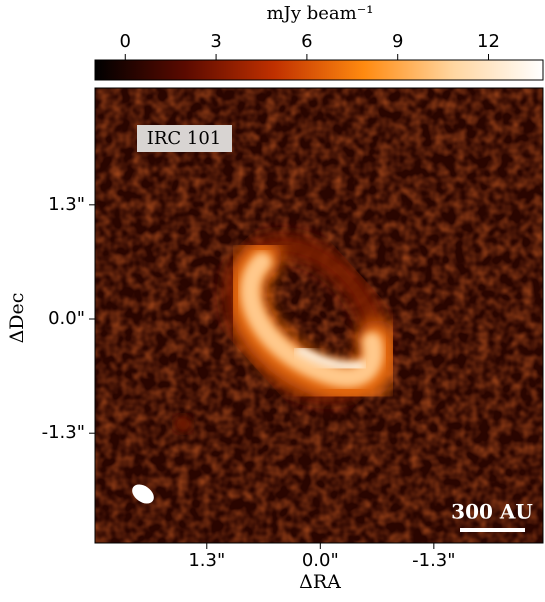  What do you see at coordinates (143, 494) in the screenshot?
I see `beam` at bounding box center [143, 494].